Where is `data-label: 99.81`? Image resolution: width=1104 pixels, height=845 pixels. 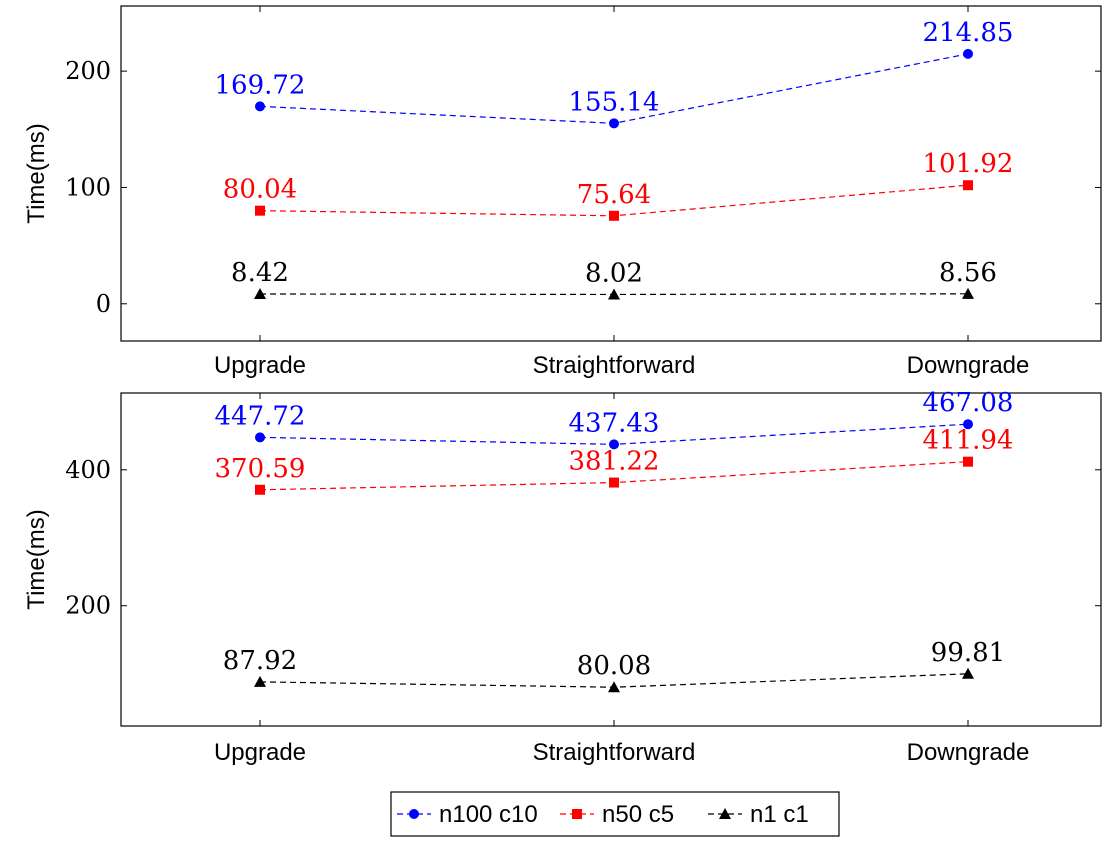 data-label: 99.81 is located at coordinates (968, 653).